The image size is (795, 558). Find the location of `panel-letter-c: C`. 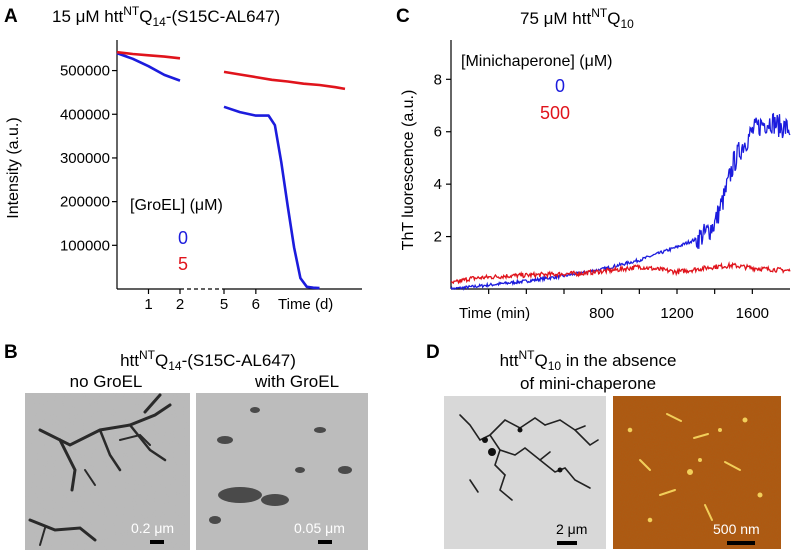

panel-letter-c: C is located at coordinates (403, 16).